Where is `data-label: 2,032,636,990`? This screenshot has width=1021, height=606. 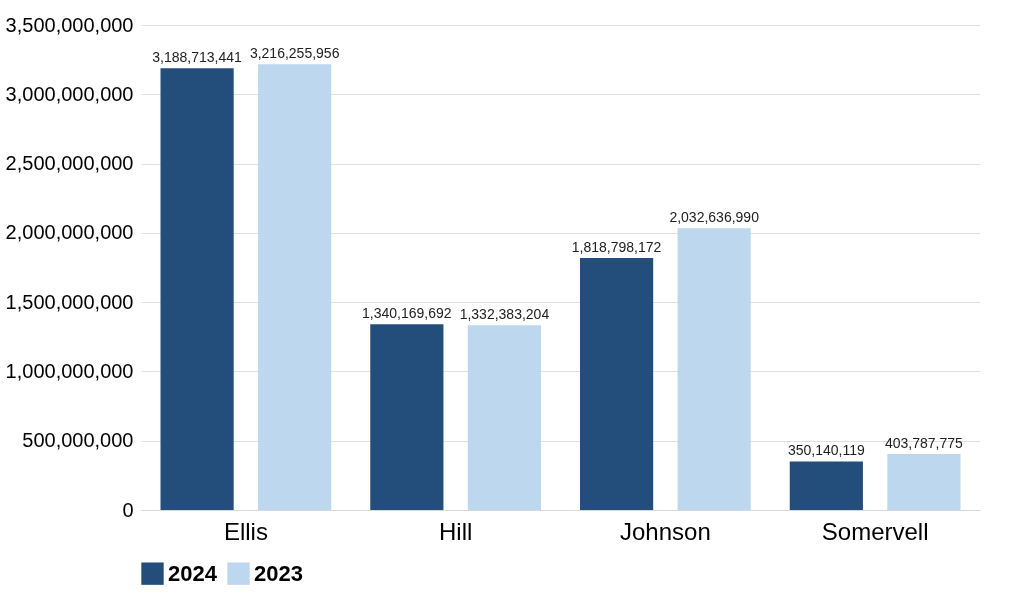
data-label: 2,032,636,990 is located at coordinates (714, 217).